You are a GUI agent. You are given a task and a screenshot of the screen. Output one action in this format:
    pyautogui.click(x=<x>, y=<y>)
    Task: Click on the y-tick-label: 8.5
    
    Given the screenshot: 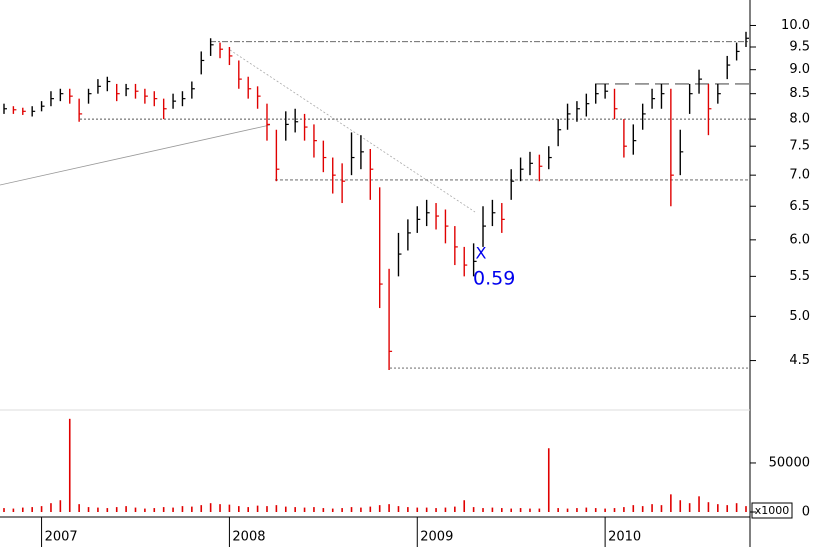 What is the action you would take?
    pyautogui.click(x=799, y=93)
    